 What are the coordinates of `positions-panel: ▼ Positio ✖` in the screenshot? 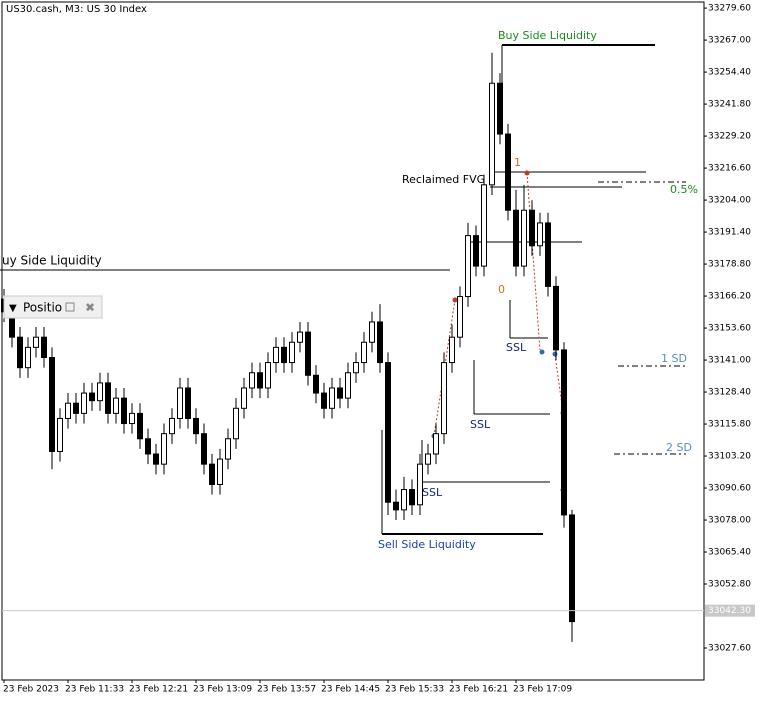 It's located at (53, 307).